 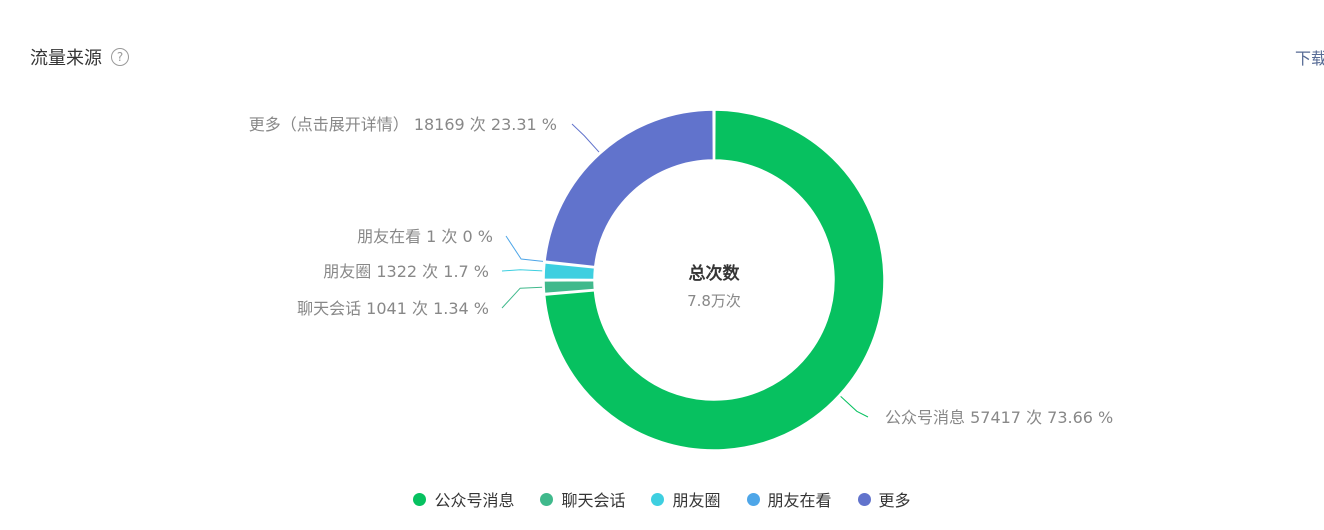 I want to click on legend-label: 朋友在看, so click(x=799, y=500).